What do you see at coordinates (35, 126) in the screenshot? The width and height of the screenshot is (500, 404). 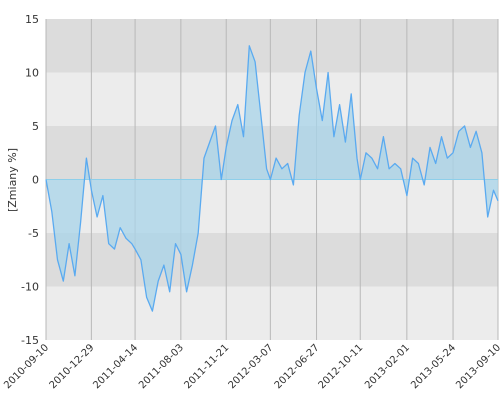 I see `y-tick-label: 5` at bounding box center [35, 126].